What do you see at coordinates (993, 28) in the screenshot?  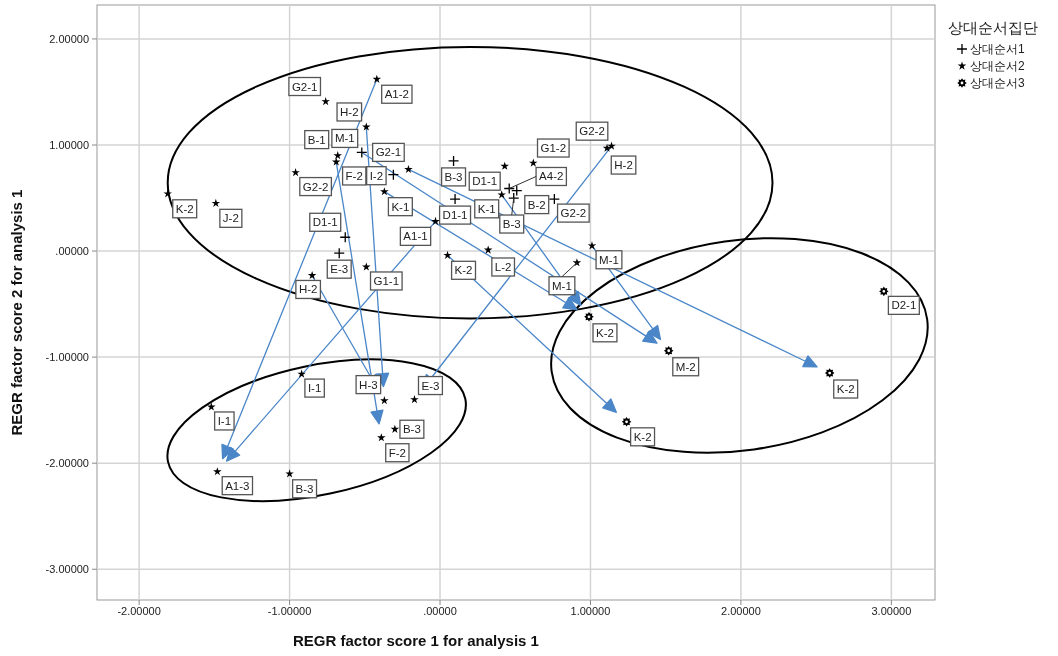 I see `legend-title: 상대순서집단` at bounding box center [993, 28].